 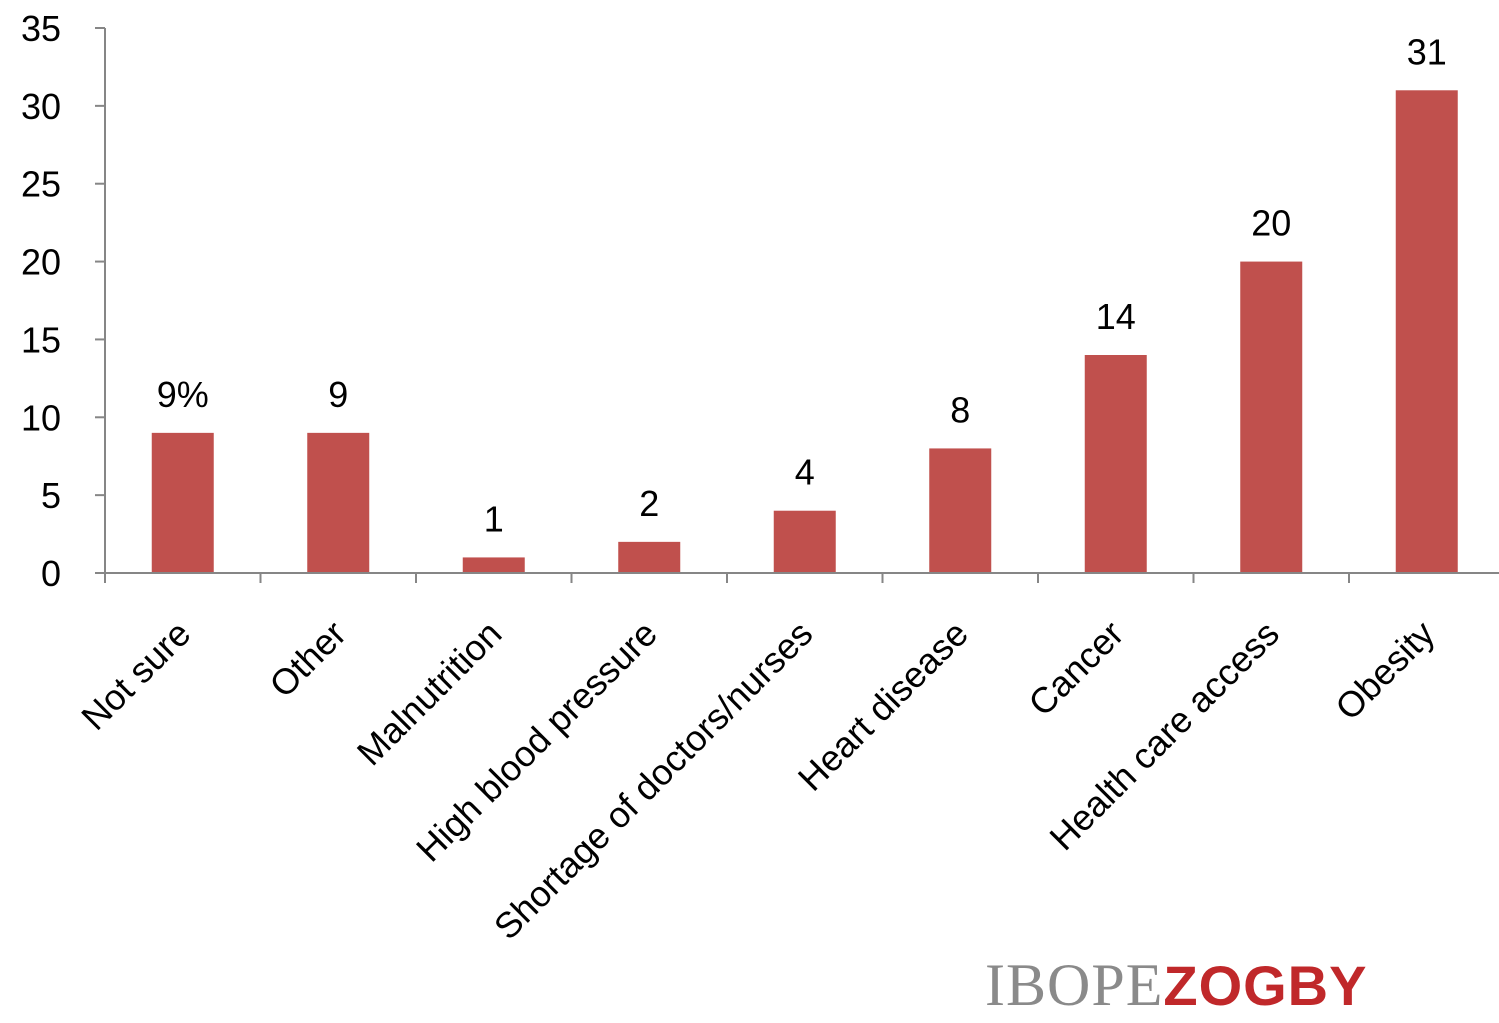 What do you see at coordinates (1116, 316) in the screenshot?
I see `data-label: 14` at bounding box center [1116, 316].